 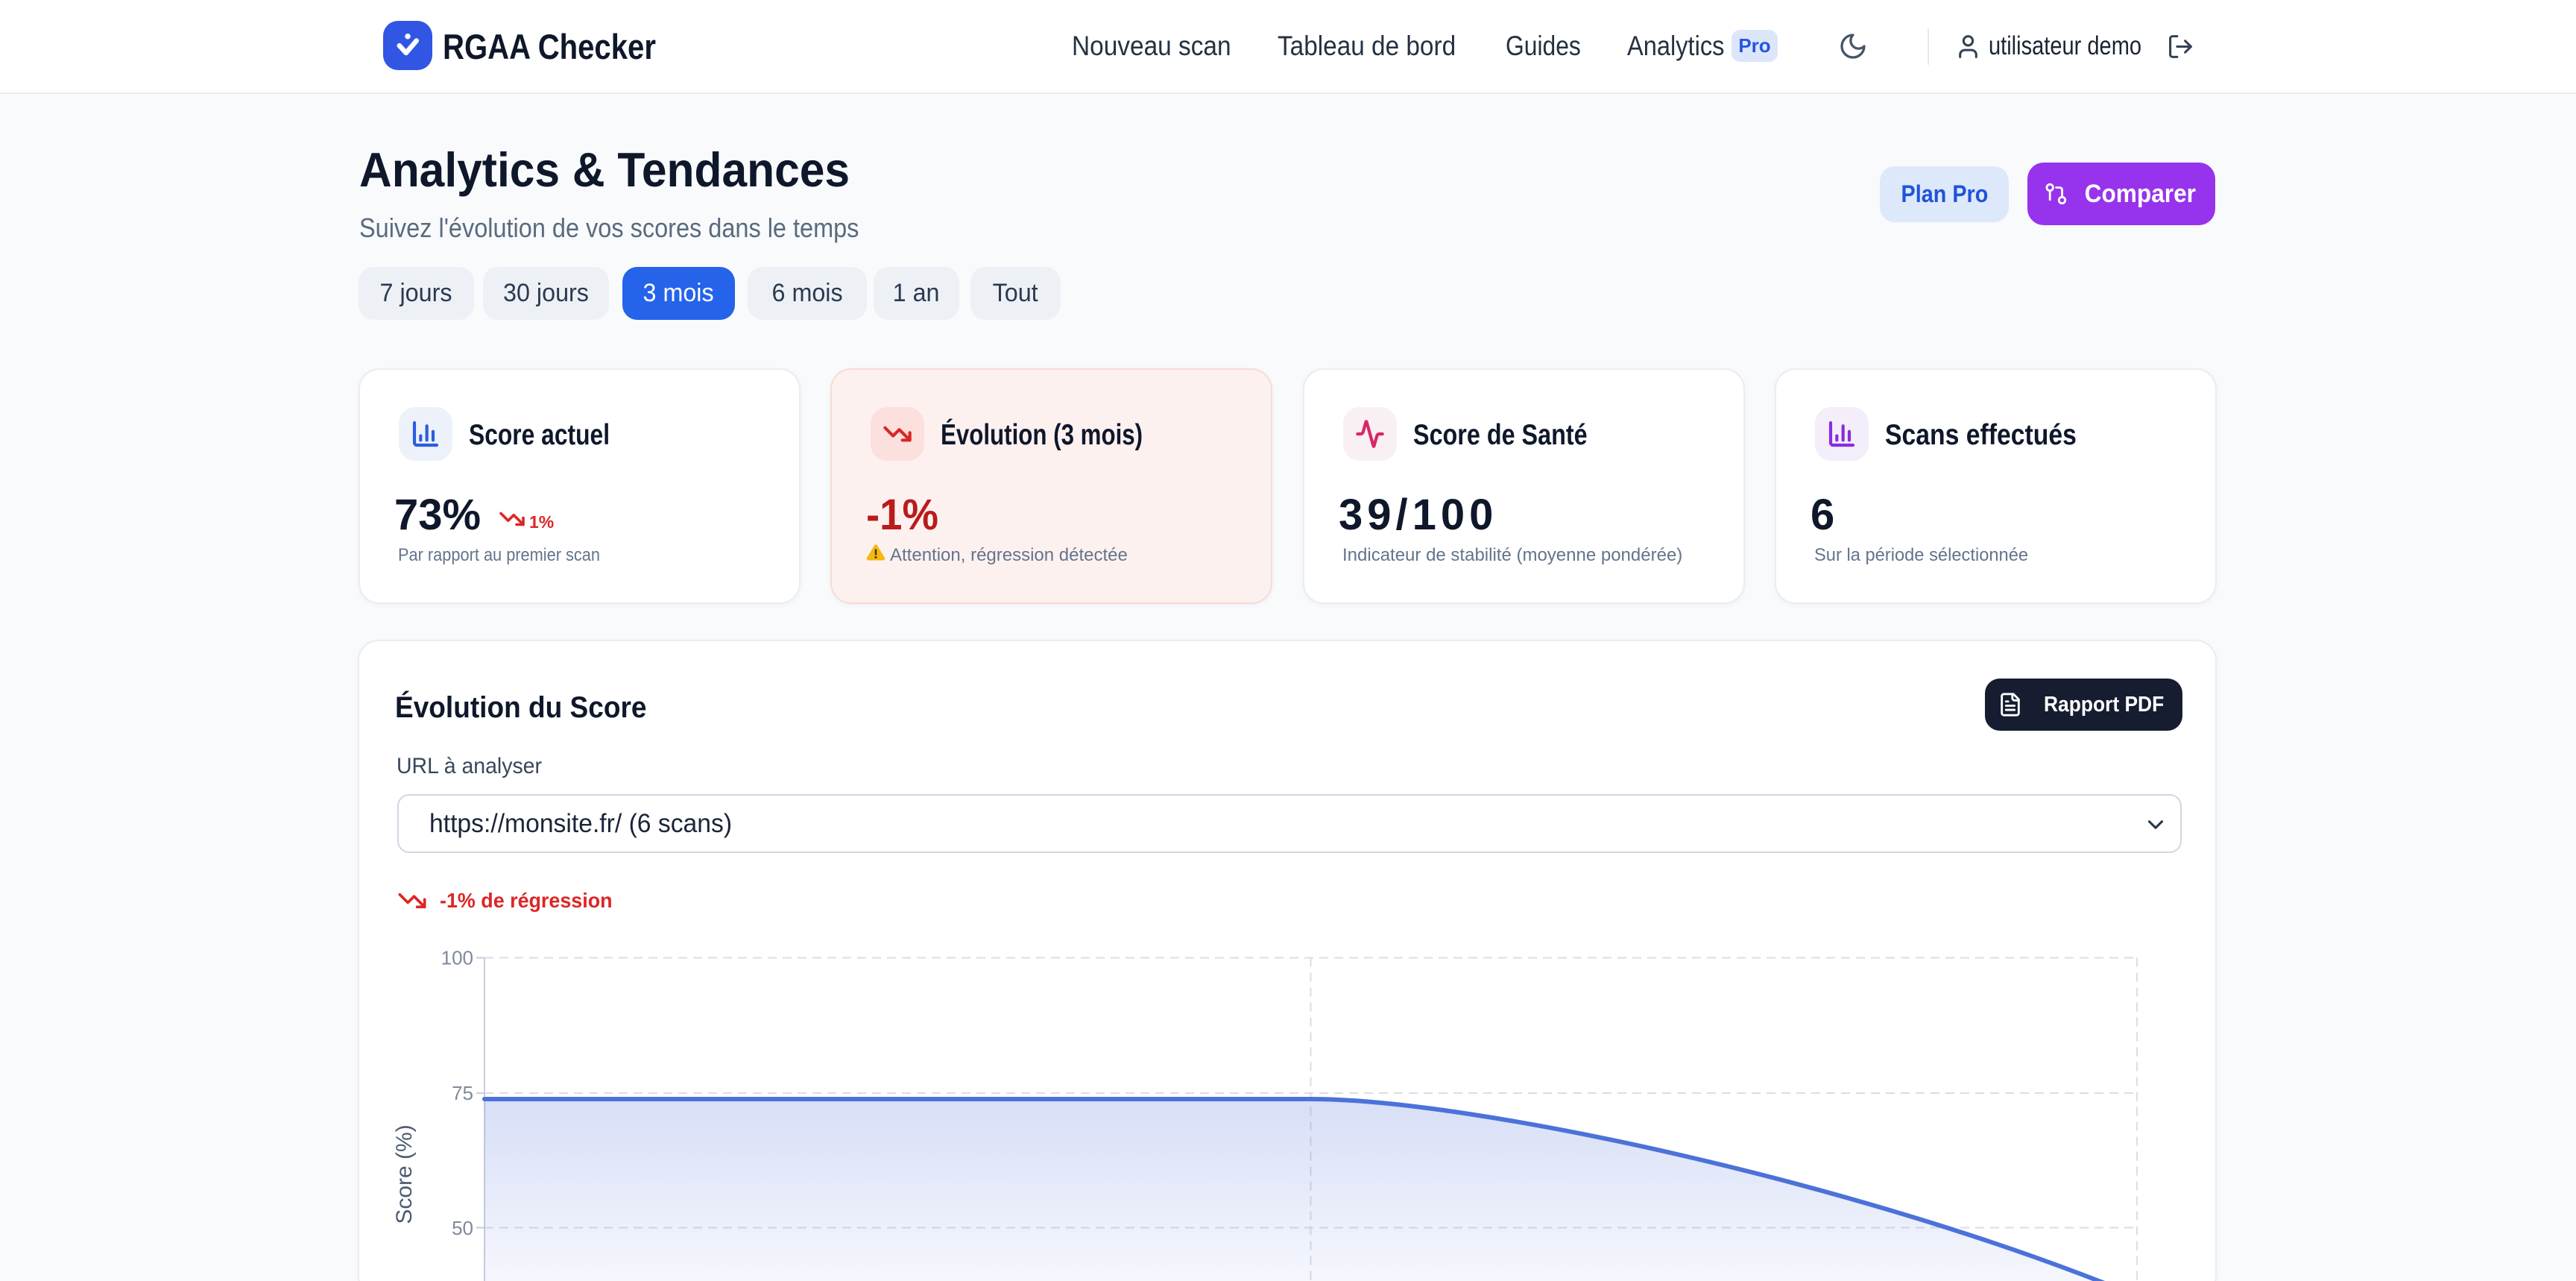 I want to click on svg-text: 50, so click(x=462, y=1228).